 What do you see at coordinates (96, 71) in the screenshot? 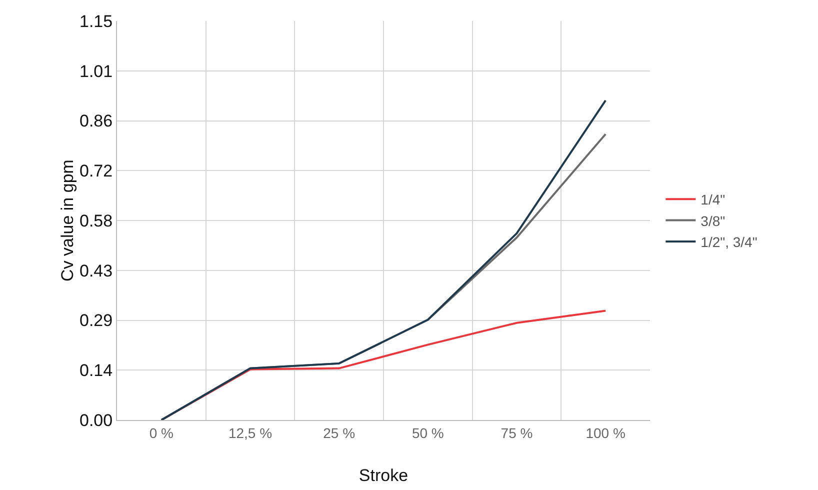
I see `y-tick-label: 1.01` at bounding box center [96, 71].